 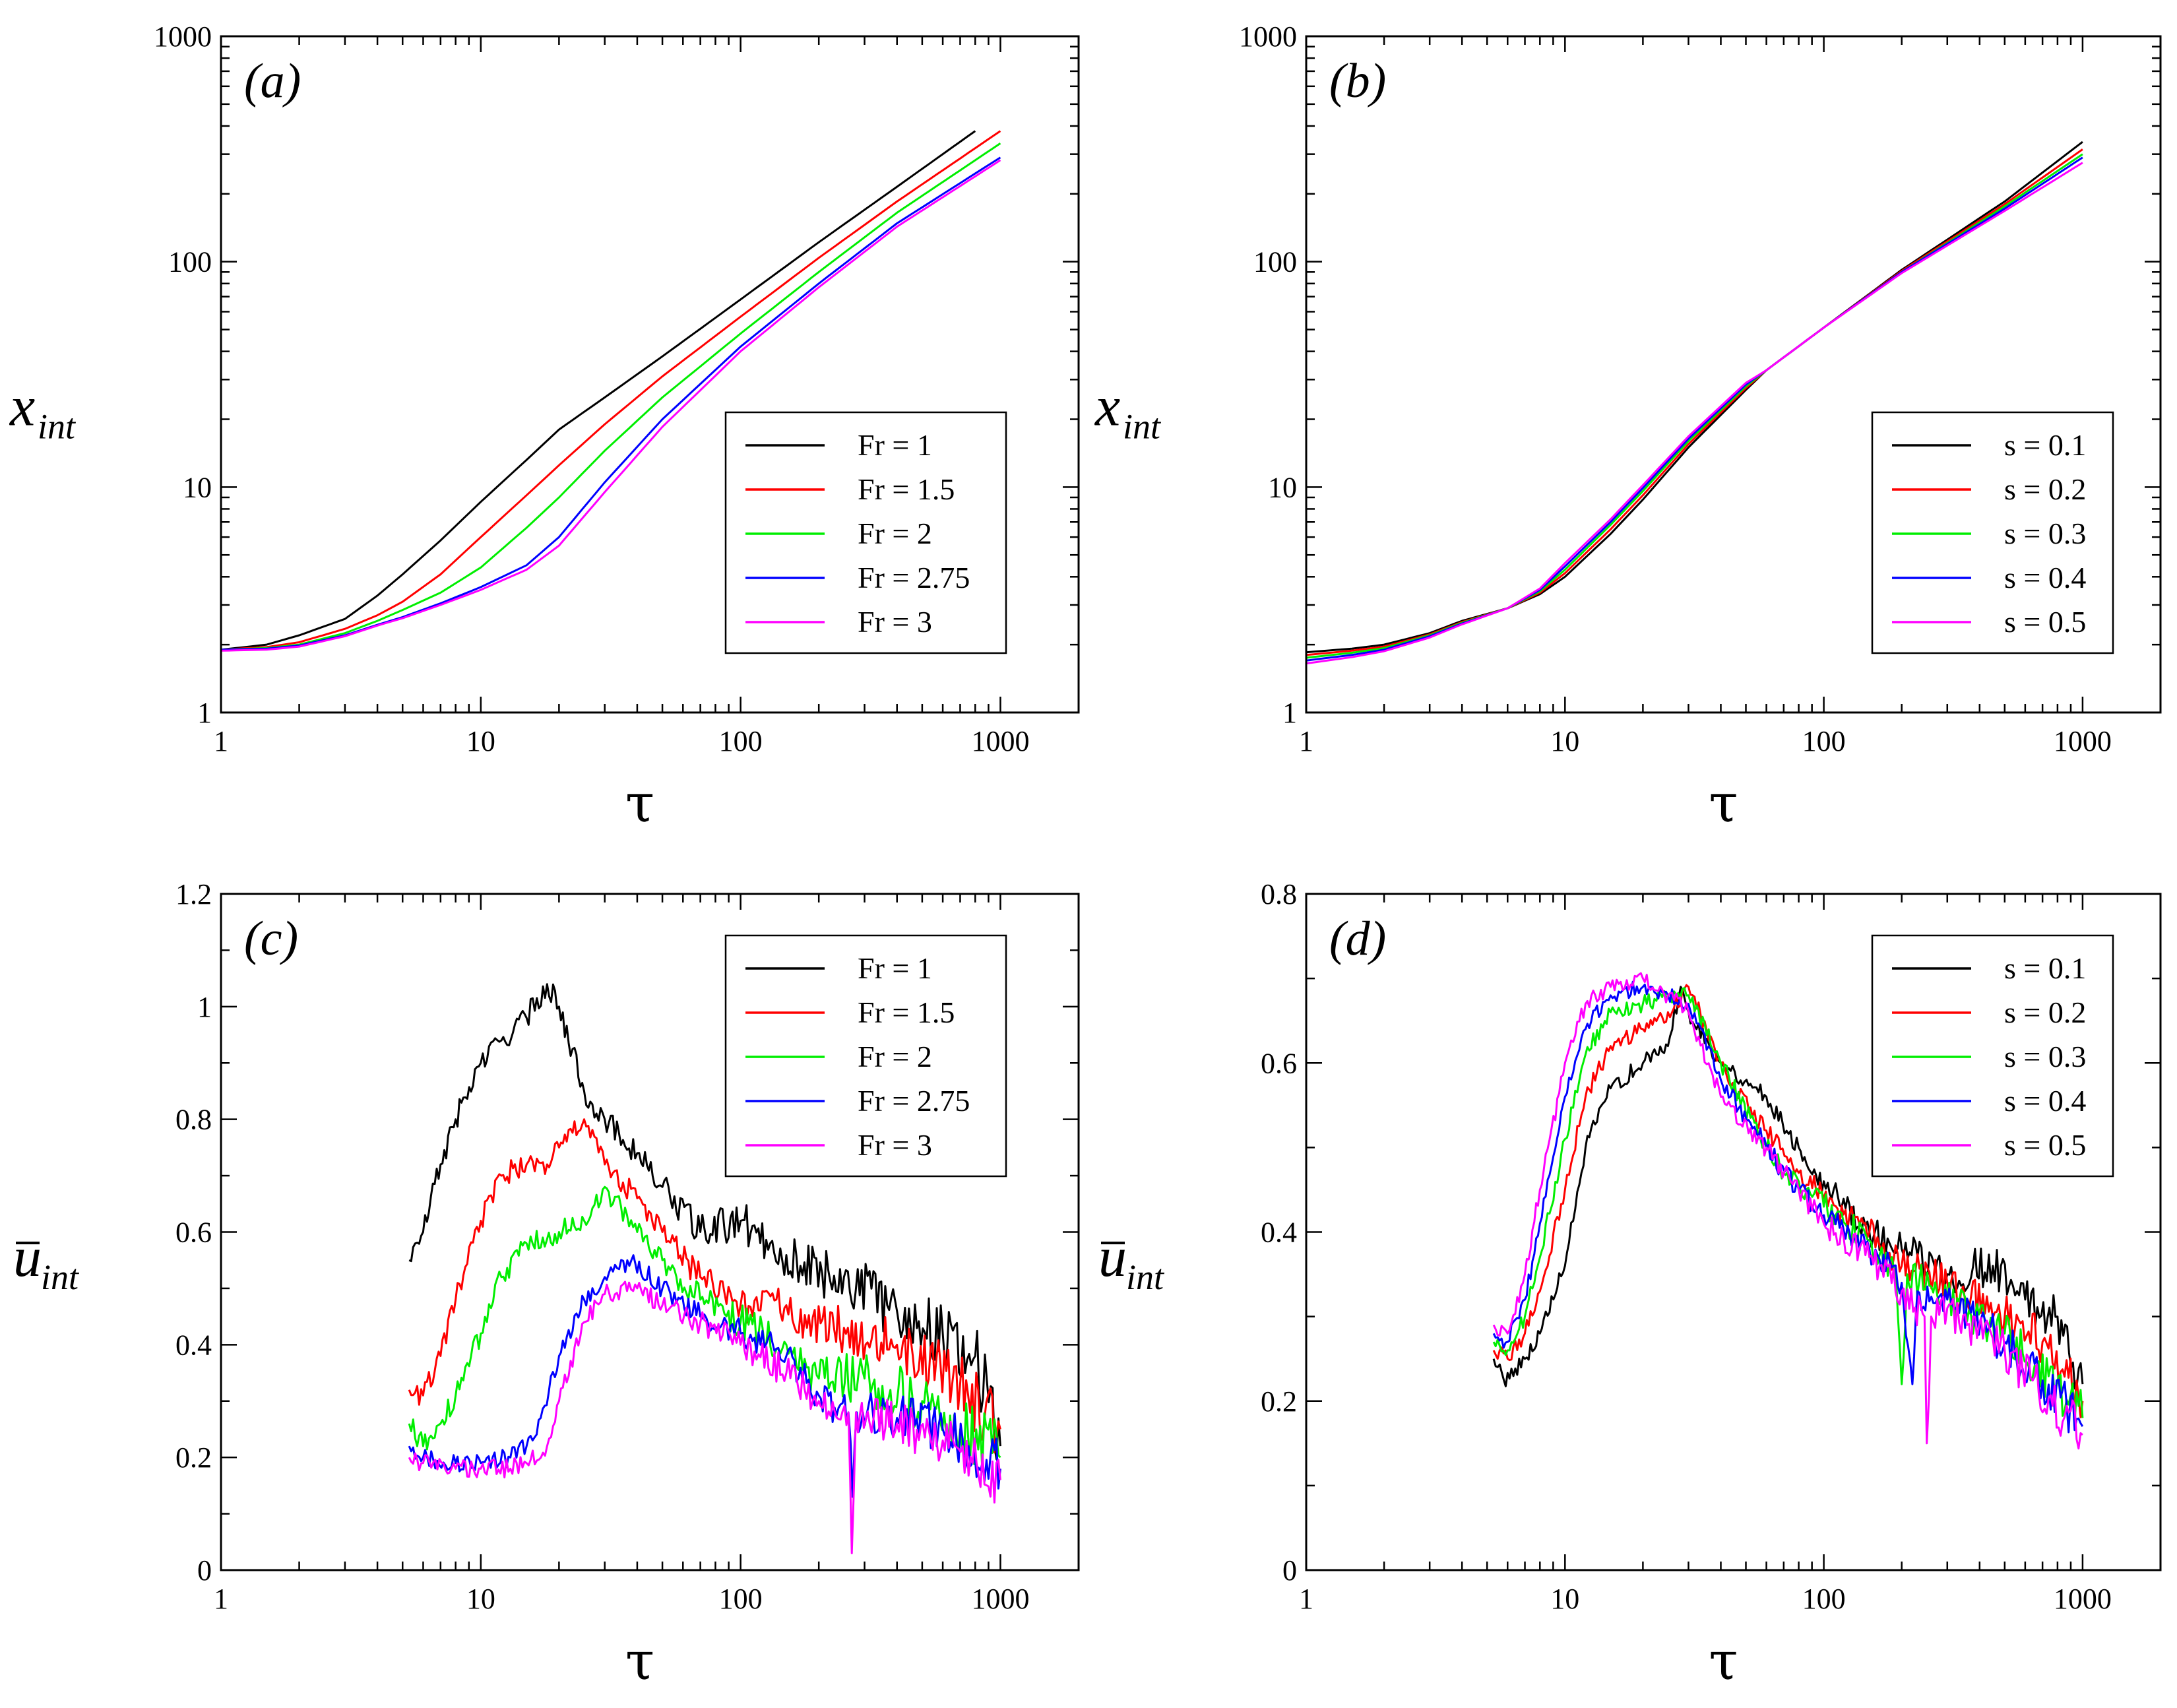 I want to click on x-tick-label-a: 1, so click(x=221, y=741).